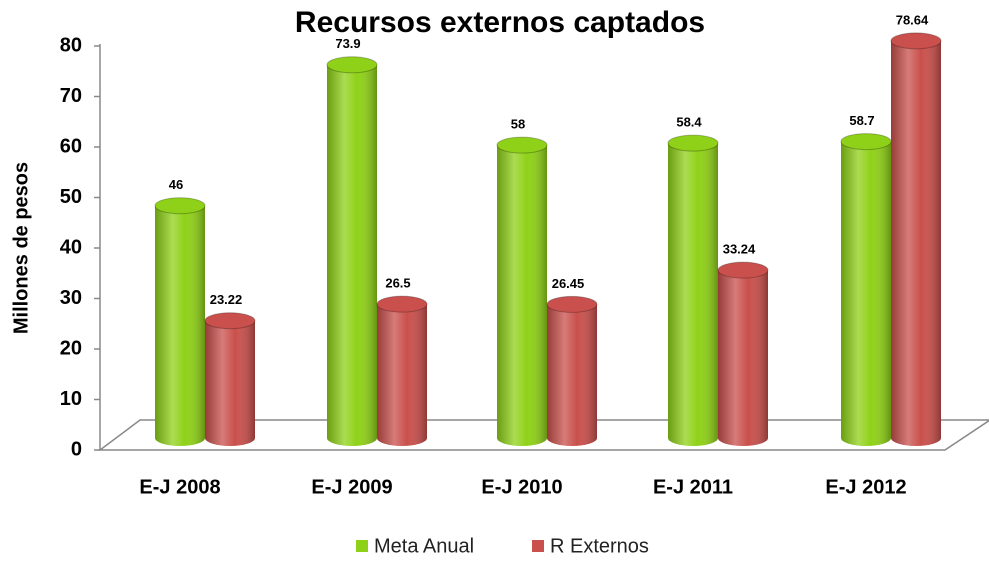 This screenshot has height=561, width=989. I want to click on y-tick-label: 0, so click(76, 449).